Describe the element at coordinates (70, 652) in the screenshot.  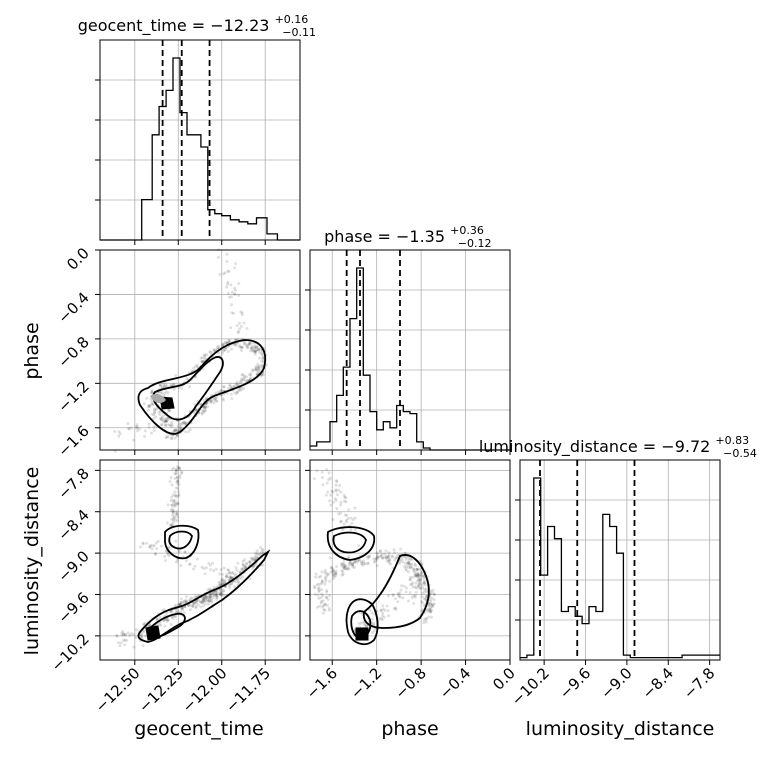
I see `y-tick-label-luminosity_distance-0: −10.2` at that location.